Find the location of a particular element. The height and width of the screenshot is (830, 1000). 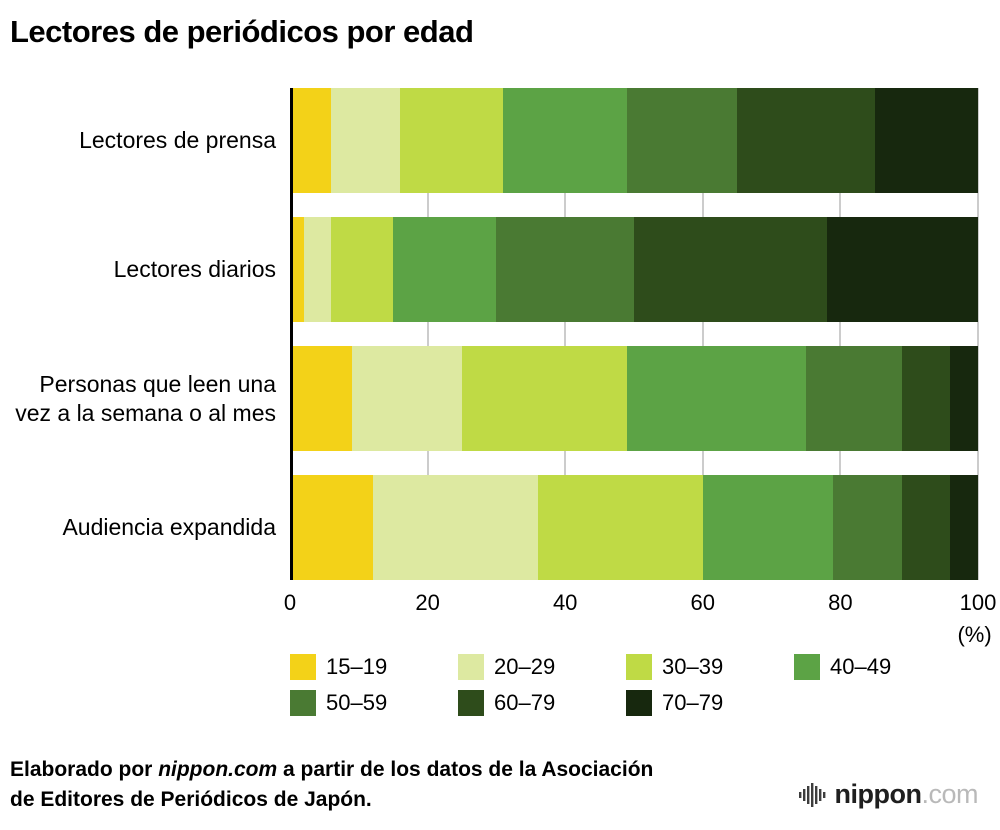

category-label: Audiencia expandida is located at coordinates (169, 527).